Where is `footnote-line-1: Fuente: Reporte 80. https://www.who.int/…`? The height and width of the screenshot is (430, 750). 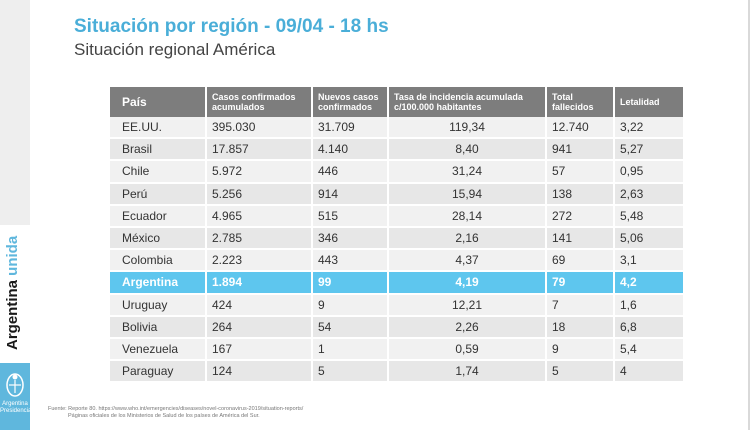 footnote-line-1: Fuente: Reporte 80. https://www.who.int/… is located at coordinates (176, 409).